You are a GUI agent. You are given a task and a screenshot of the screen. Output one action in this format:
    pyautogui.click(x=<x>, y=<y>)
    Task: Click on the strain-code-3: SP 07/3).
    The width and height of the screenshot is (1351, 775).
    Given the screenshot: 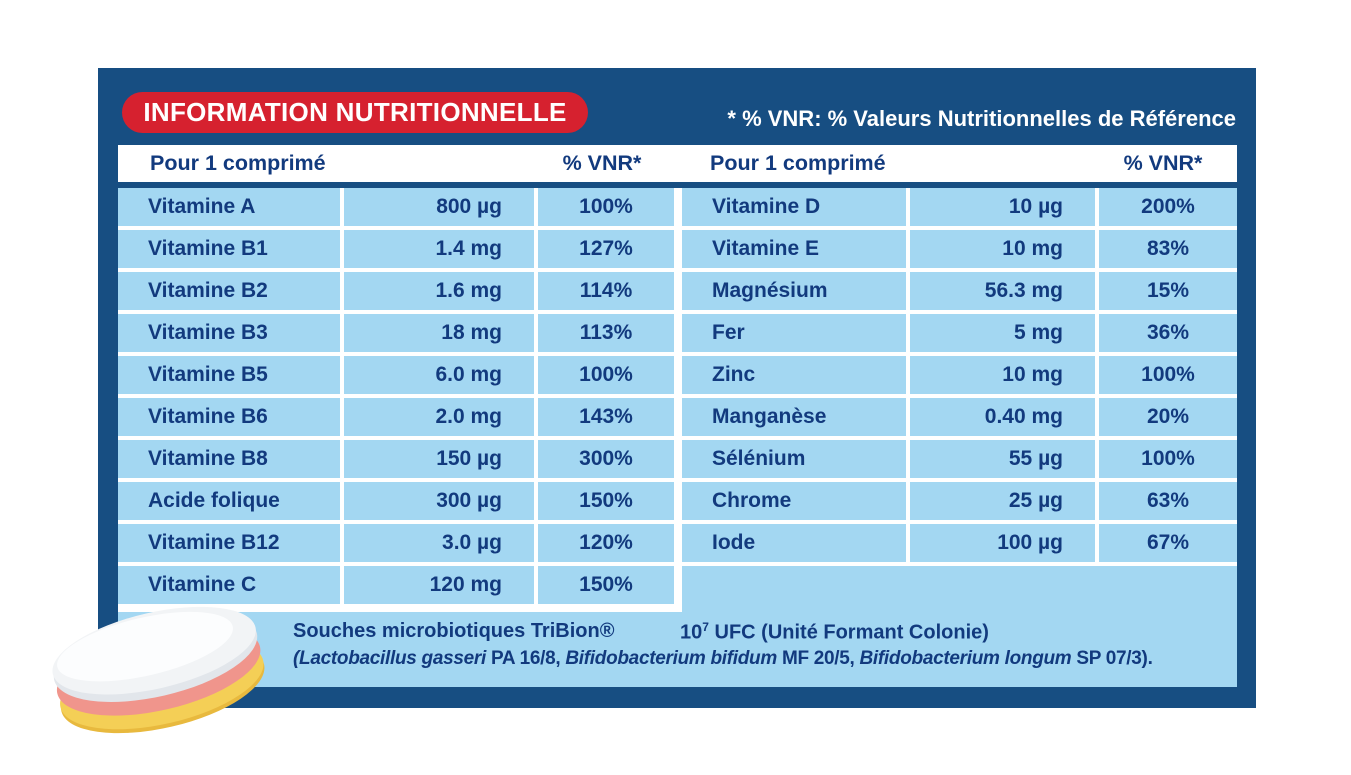 What is the action you would take?
    pyautogui.click(x=1112, y=658)
    